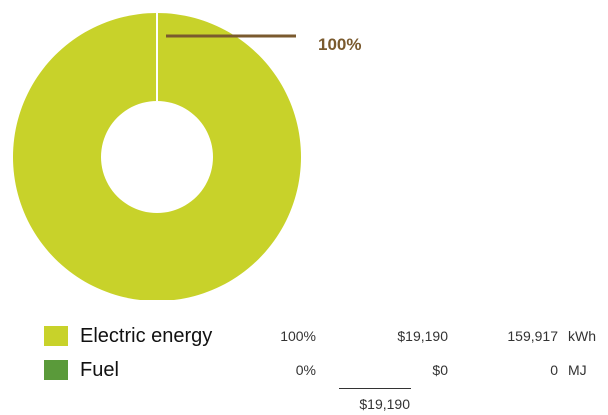 The image size is (608, 415). I want to click on legend-cost-fuel: $0, so click(440, 370).